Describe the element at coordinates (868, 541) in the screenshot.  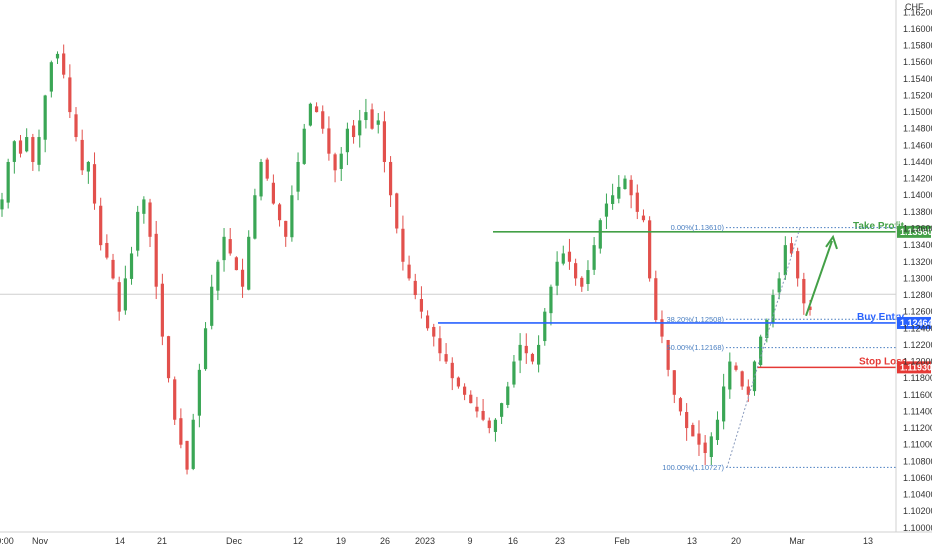
I see `x-tick-label: 13` at that location.